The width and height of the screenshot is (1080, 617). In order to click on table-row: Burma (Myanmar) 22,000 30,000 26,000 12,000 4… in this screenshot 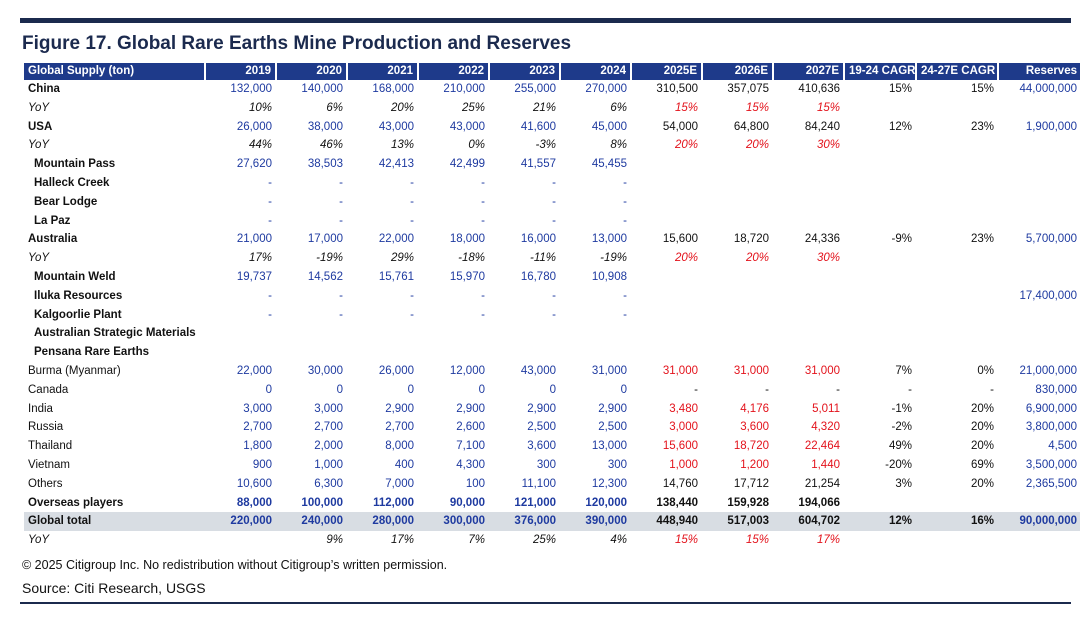, I will do `click(552, 371)`.